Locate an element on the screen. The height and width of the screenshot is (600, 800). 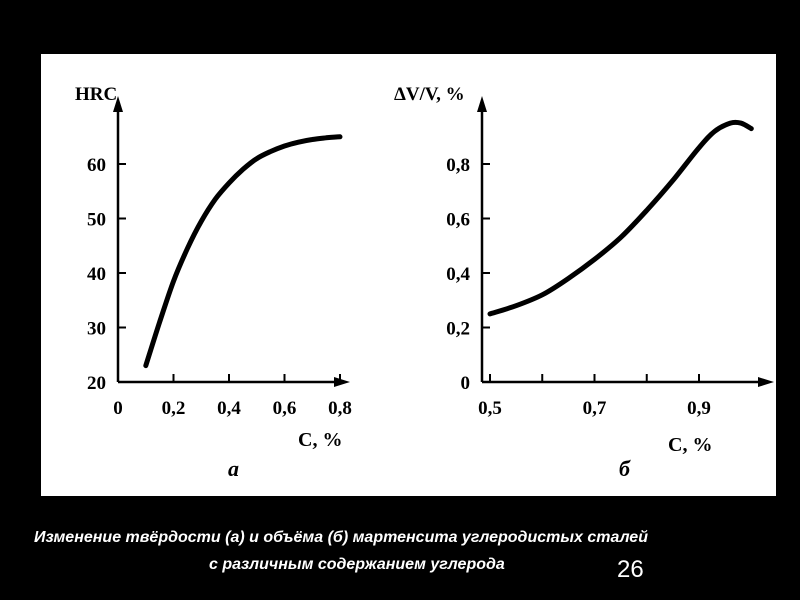
chart-a-x-axis-label: С, % is located at coordinates (320, 440).